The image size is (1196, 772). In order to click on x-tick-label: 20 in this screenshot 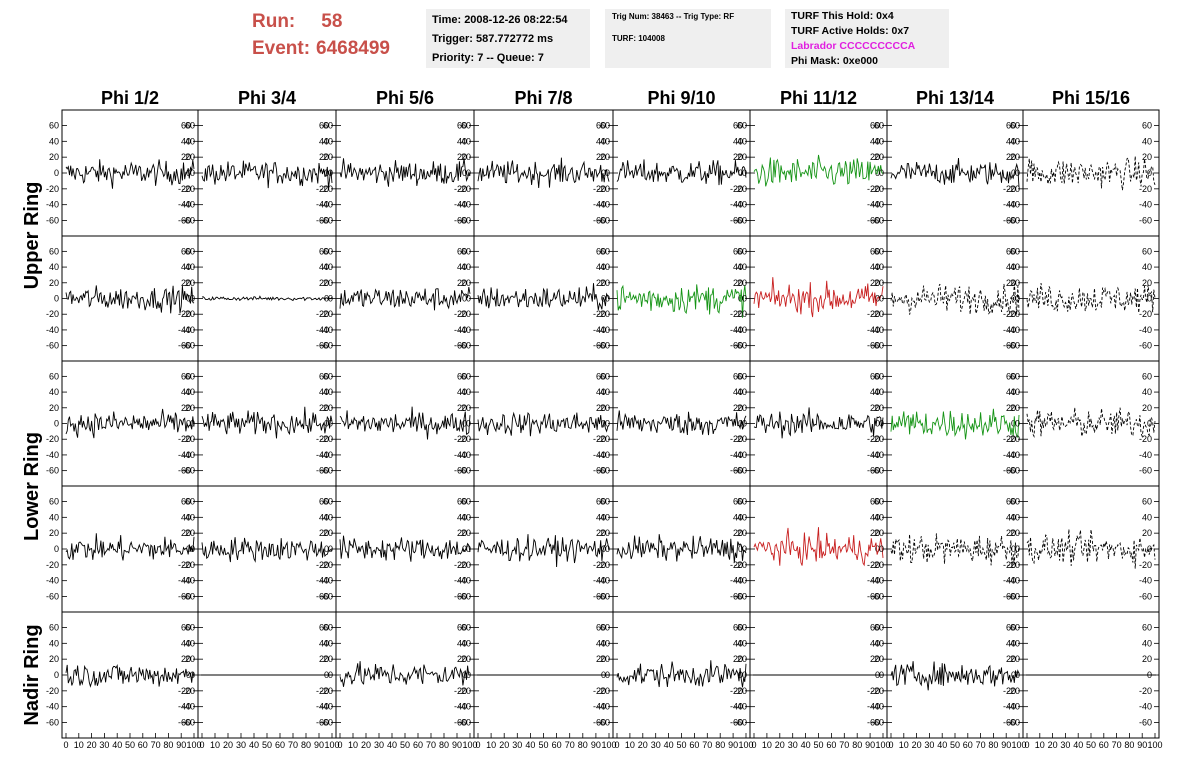, I will do `click(780, 745)`.